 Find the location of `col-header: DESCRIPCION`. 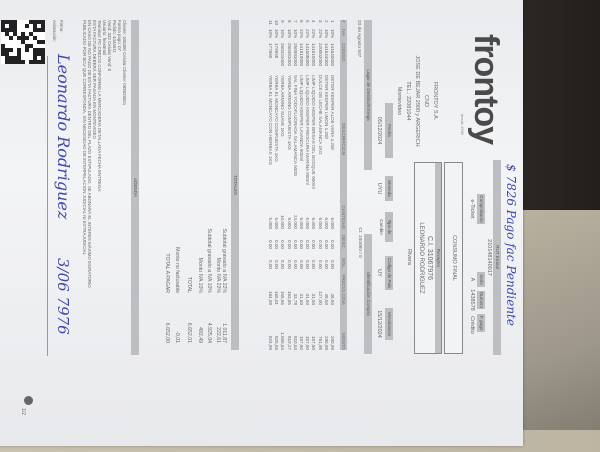

col-header: DESCRIPCION is located at coordinates (343, 139).